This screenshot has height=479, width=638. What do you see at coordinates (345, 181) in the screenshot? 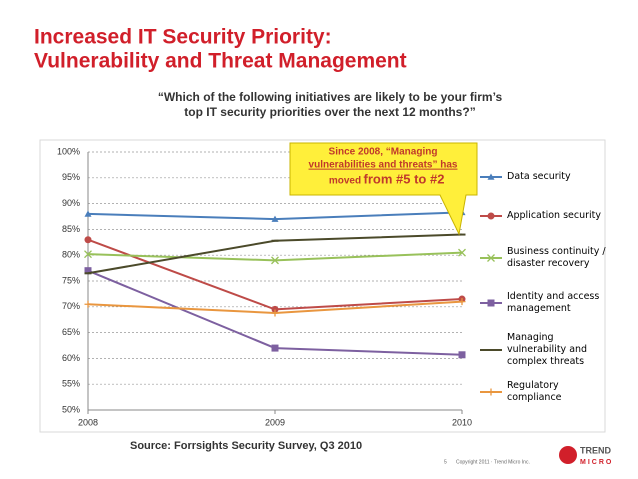
I see `callout-text: moved` at bounding box center [345, 181].